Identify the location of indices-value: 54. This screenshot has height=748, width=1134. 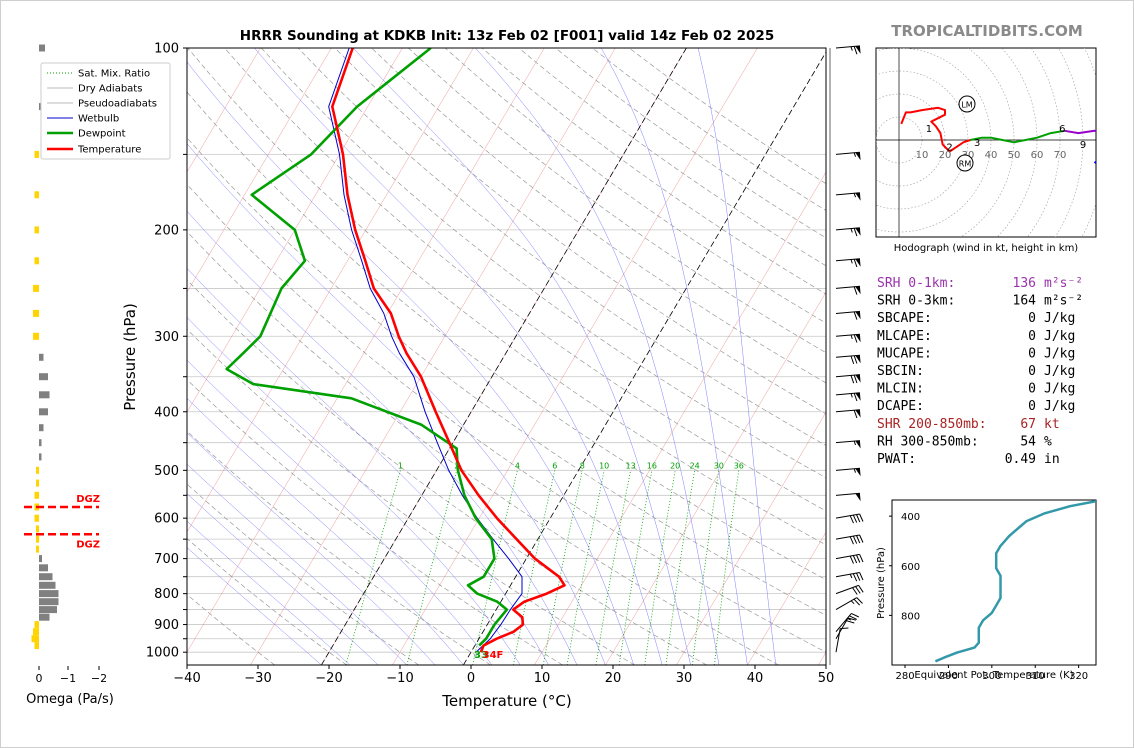
(1028, 441).